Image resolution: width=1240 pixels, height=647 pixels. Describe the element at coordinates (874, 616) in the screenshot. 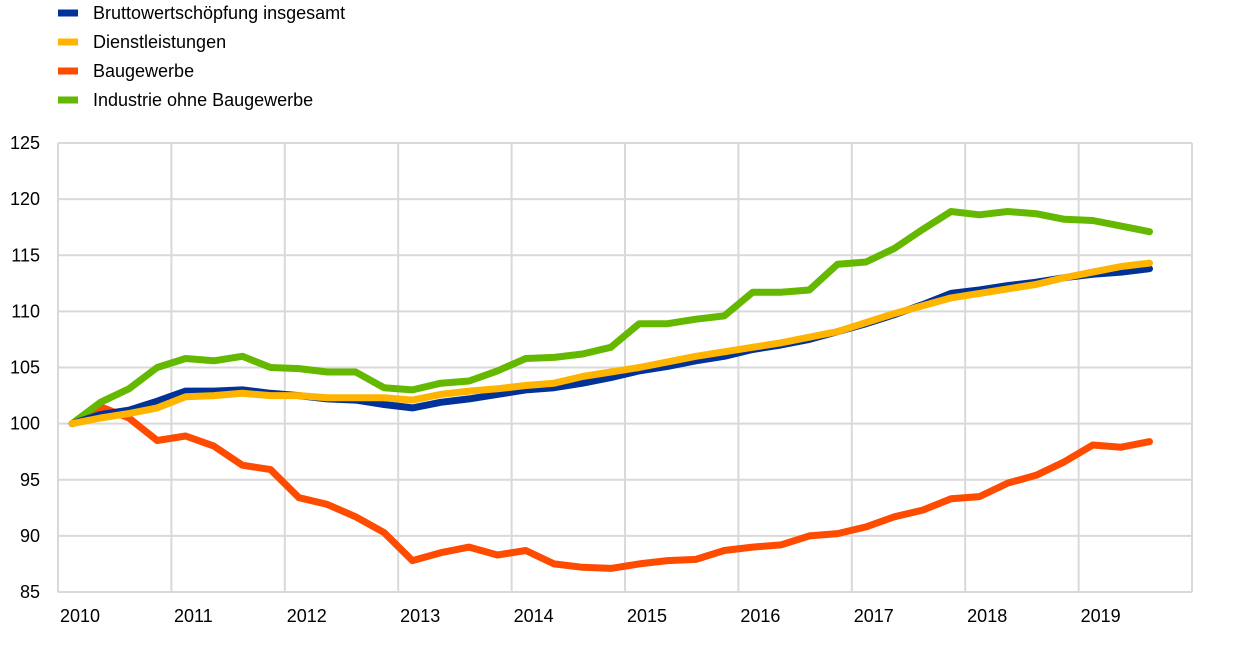

I see `x-tick-label: 2017` at that location.